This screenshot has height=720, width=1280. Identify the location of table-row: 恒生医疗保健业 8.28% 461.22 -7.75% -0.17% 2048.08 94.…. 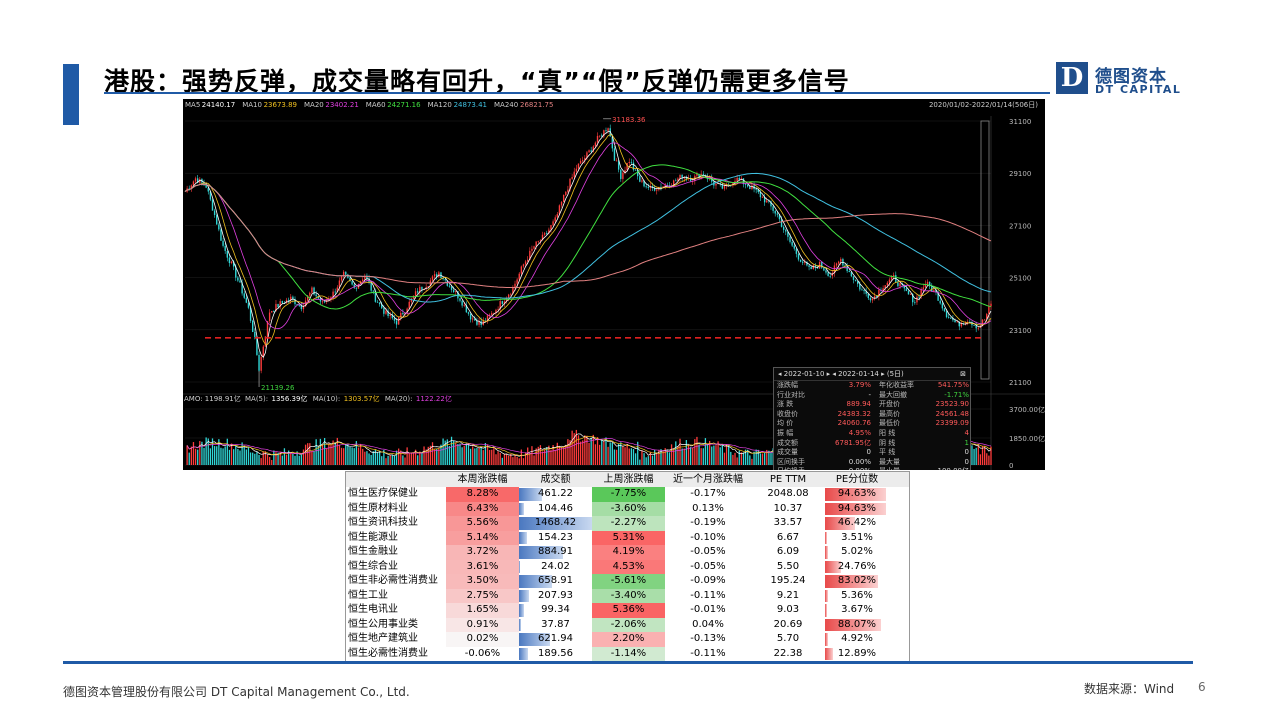
(627, 494).